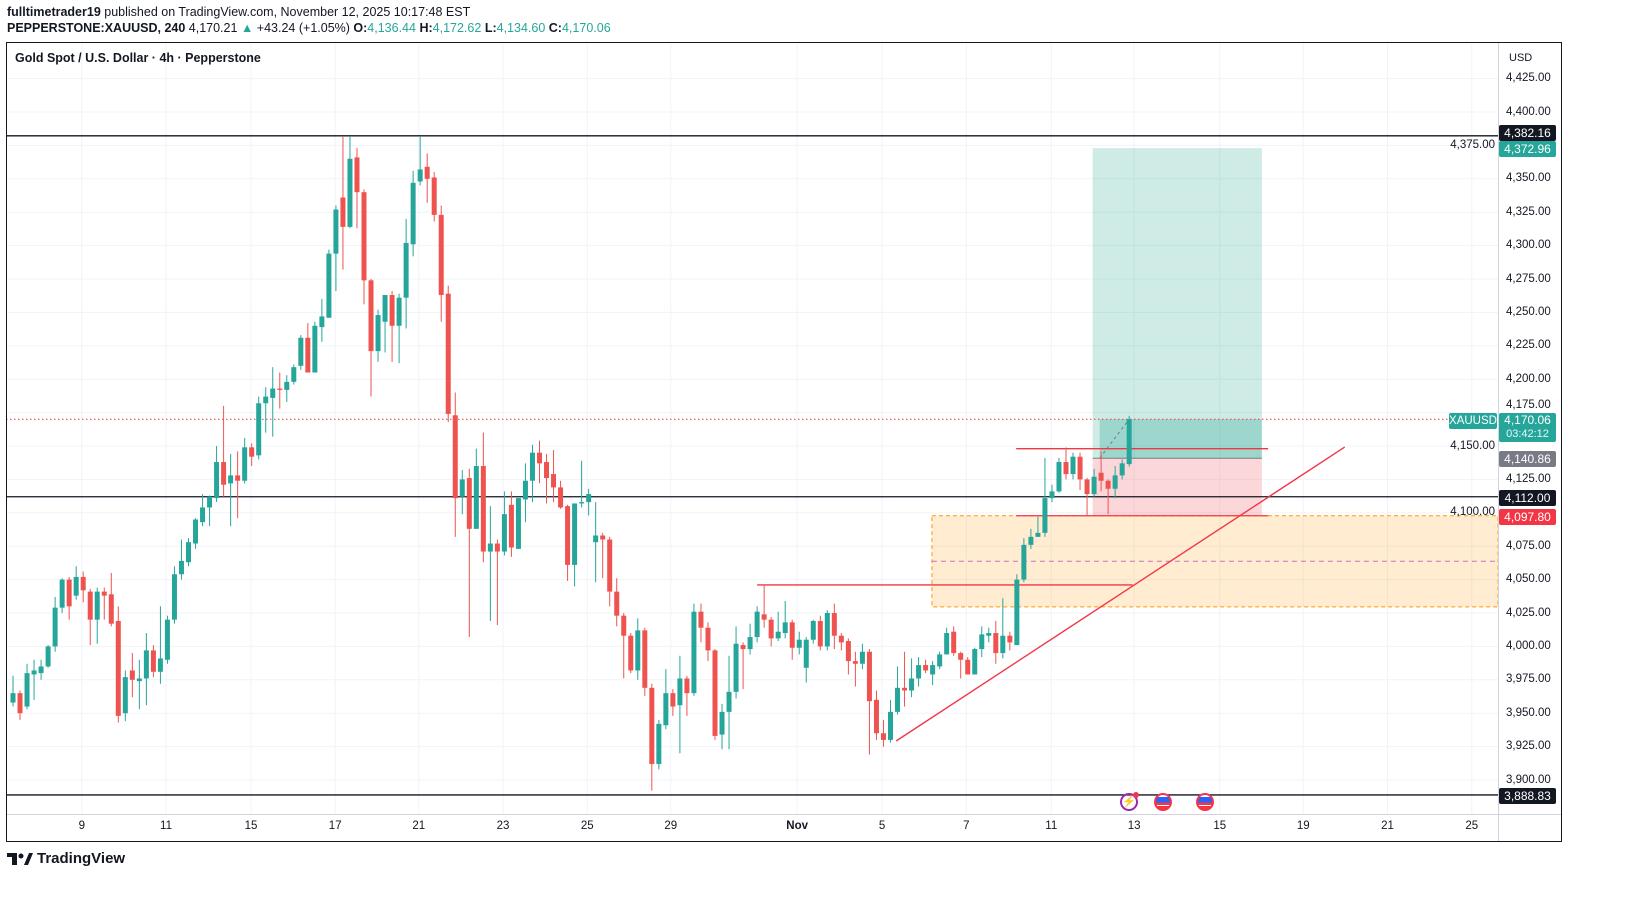  I want to click on low-label: L:, so click(490, 28).